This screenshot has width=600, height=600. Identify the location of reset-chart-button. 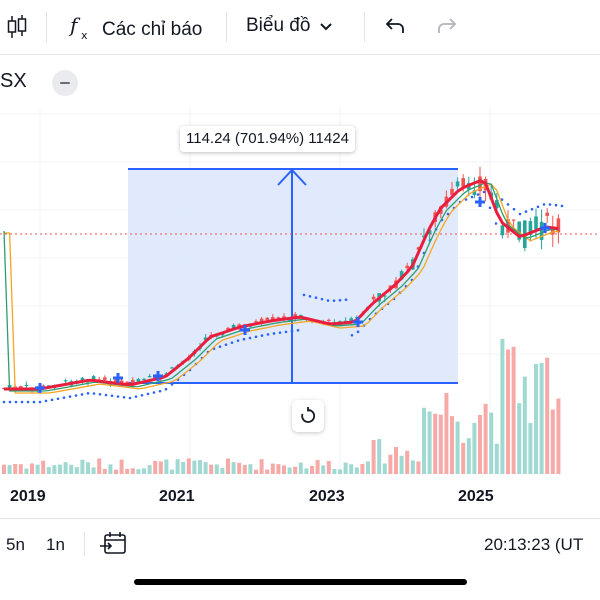
(308, 416).